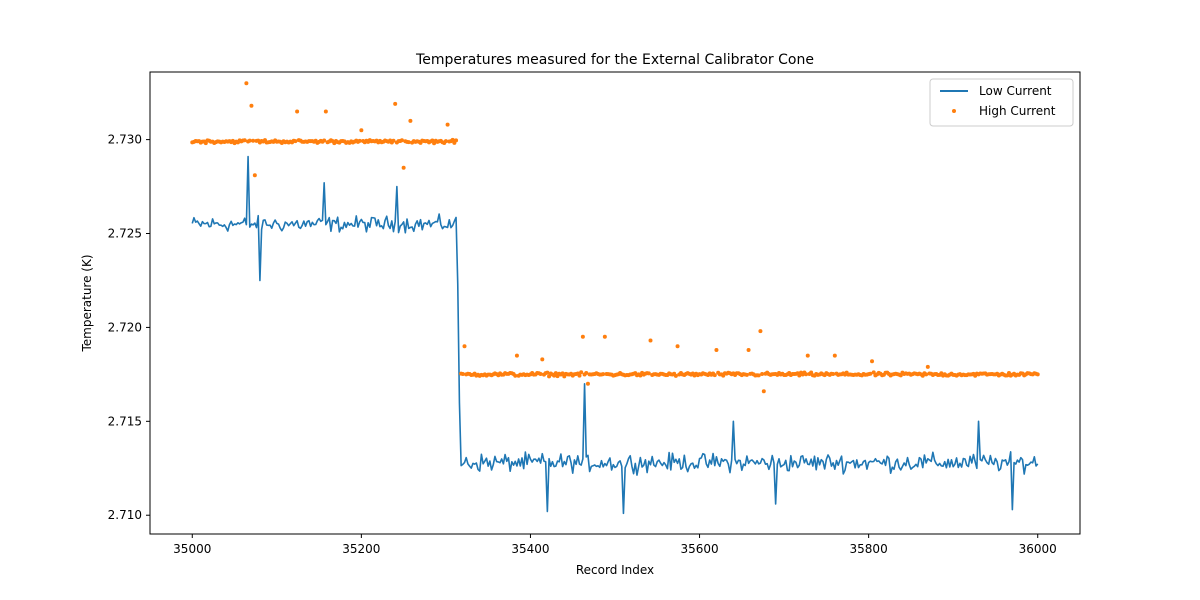 The width and height of the screenshot is (1200, 600). I want to click on legend-label-low-current: Low Current, so click(1015, 91).